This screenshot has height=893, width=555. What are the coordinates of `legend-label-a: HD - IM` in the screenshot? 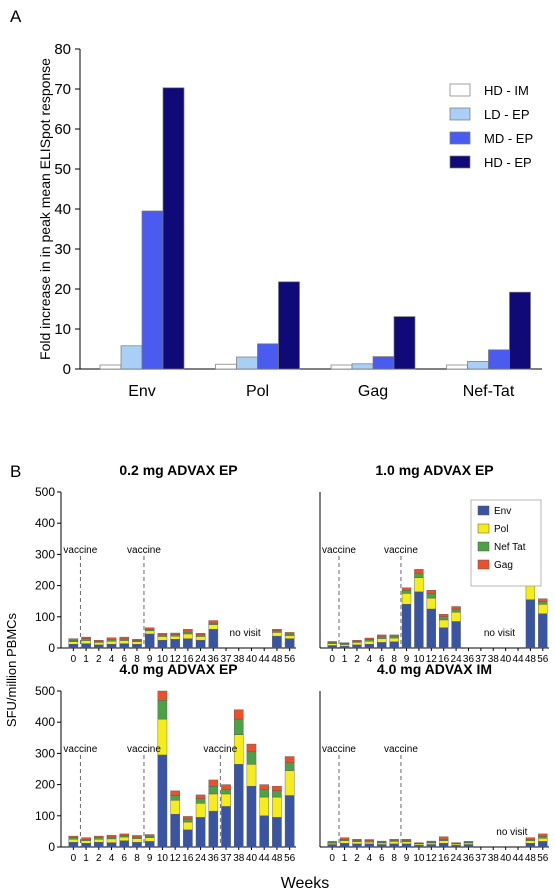 It's located at (506, 90).